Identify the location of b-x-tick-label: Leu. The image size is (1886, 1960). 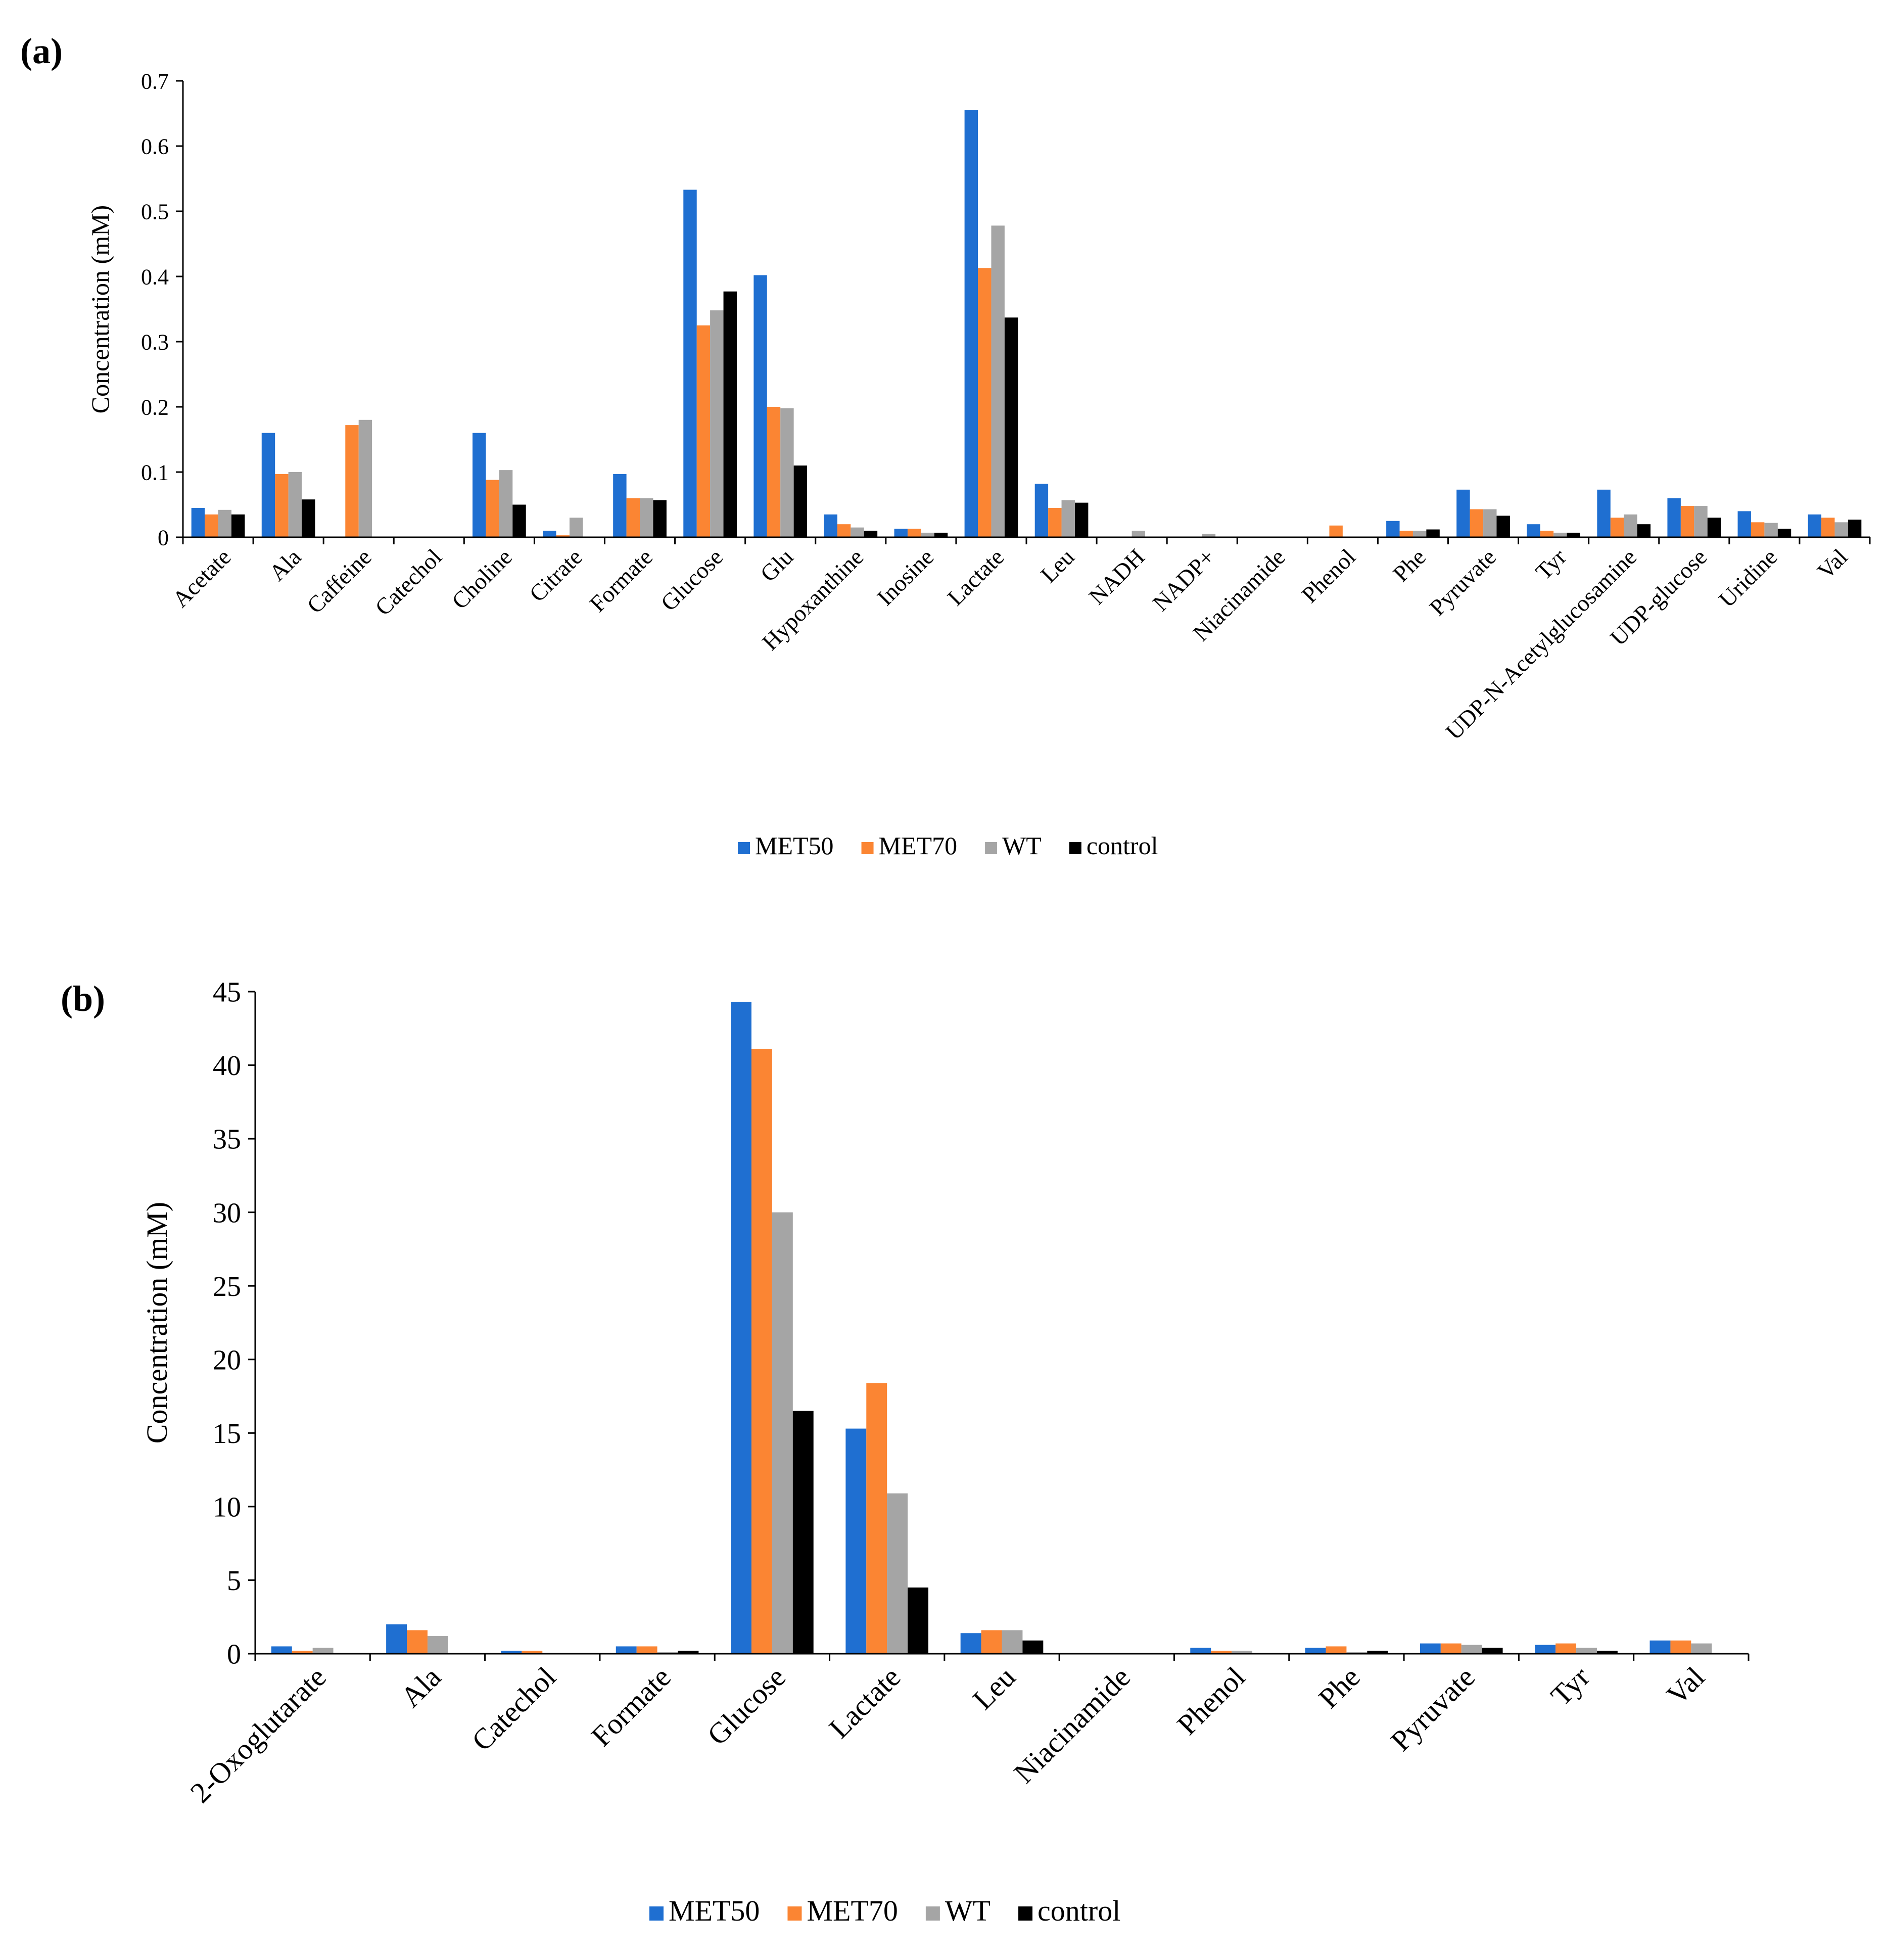
(994, 1688).